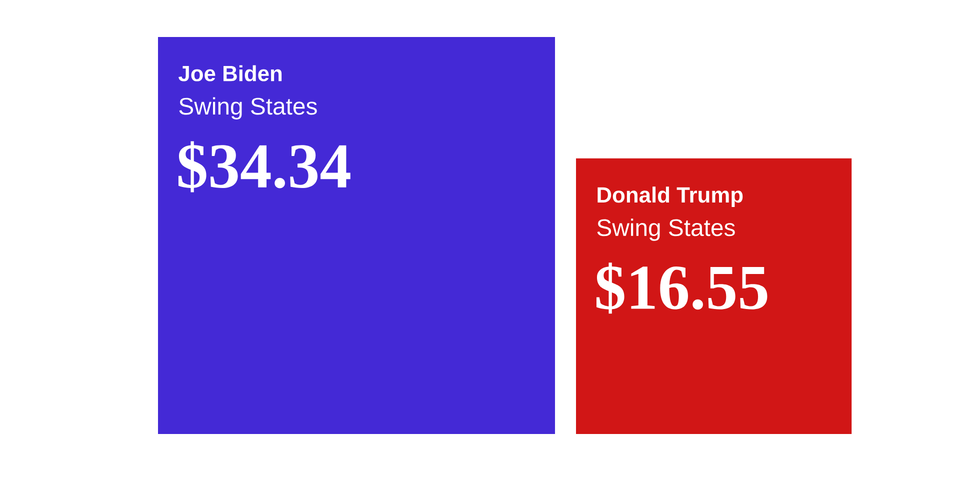  Describe the element at coordinates (230, 73) in the screenshot. I see `category-label: Joe Biden` at that location.